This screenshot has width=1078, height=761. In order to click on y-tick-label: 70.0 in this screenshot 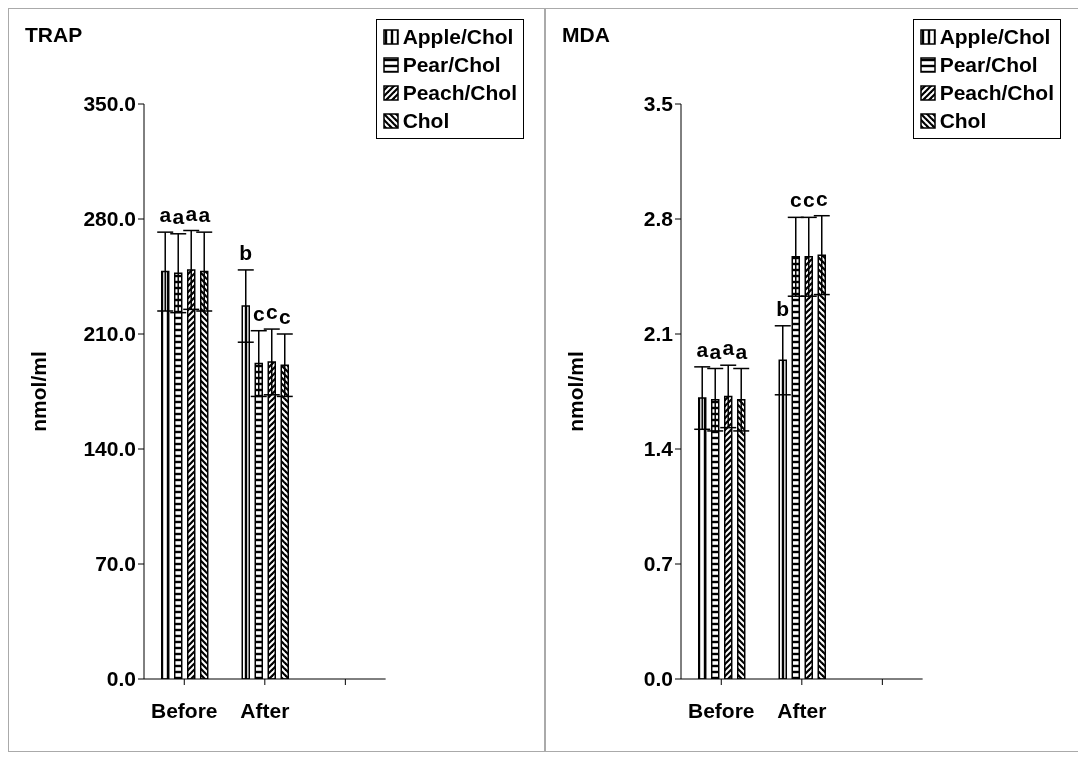, I will do `click(115, 564)`.